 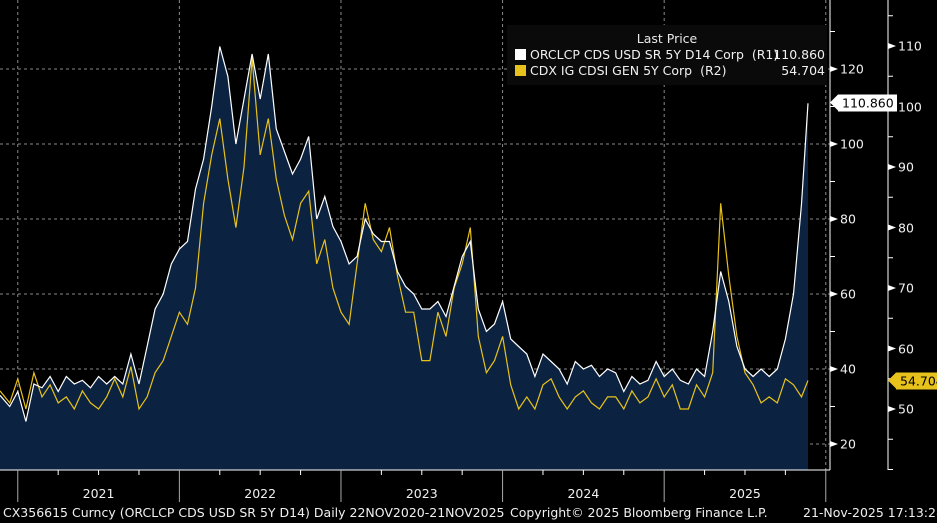 What do you see at coordinates (848, 444) in the screenshot?
I see `r1-tick-label: 20` at bounding box center [848, 444].